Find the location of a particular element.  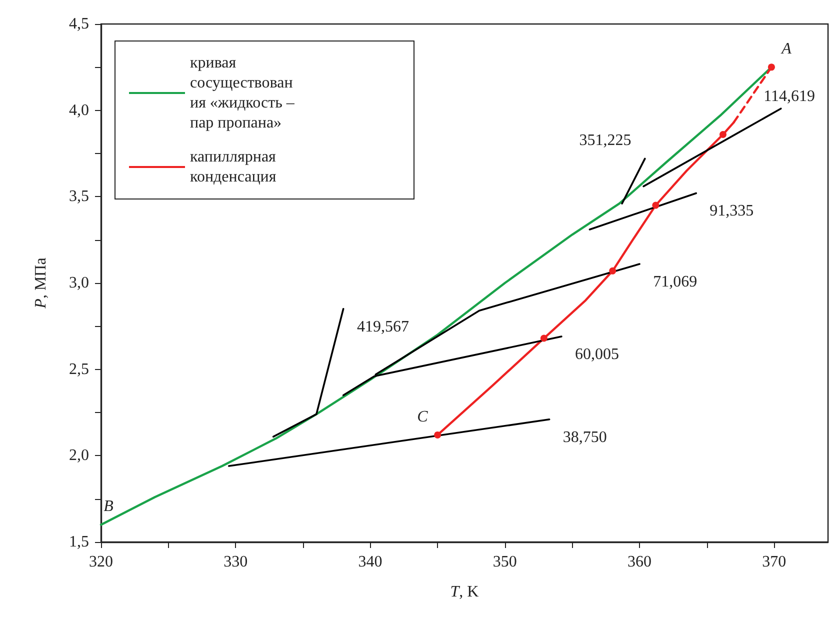

x-tick-label: 350 is located at coordinates (504, 562).